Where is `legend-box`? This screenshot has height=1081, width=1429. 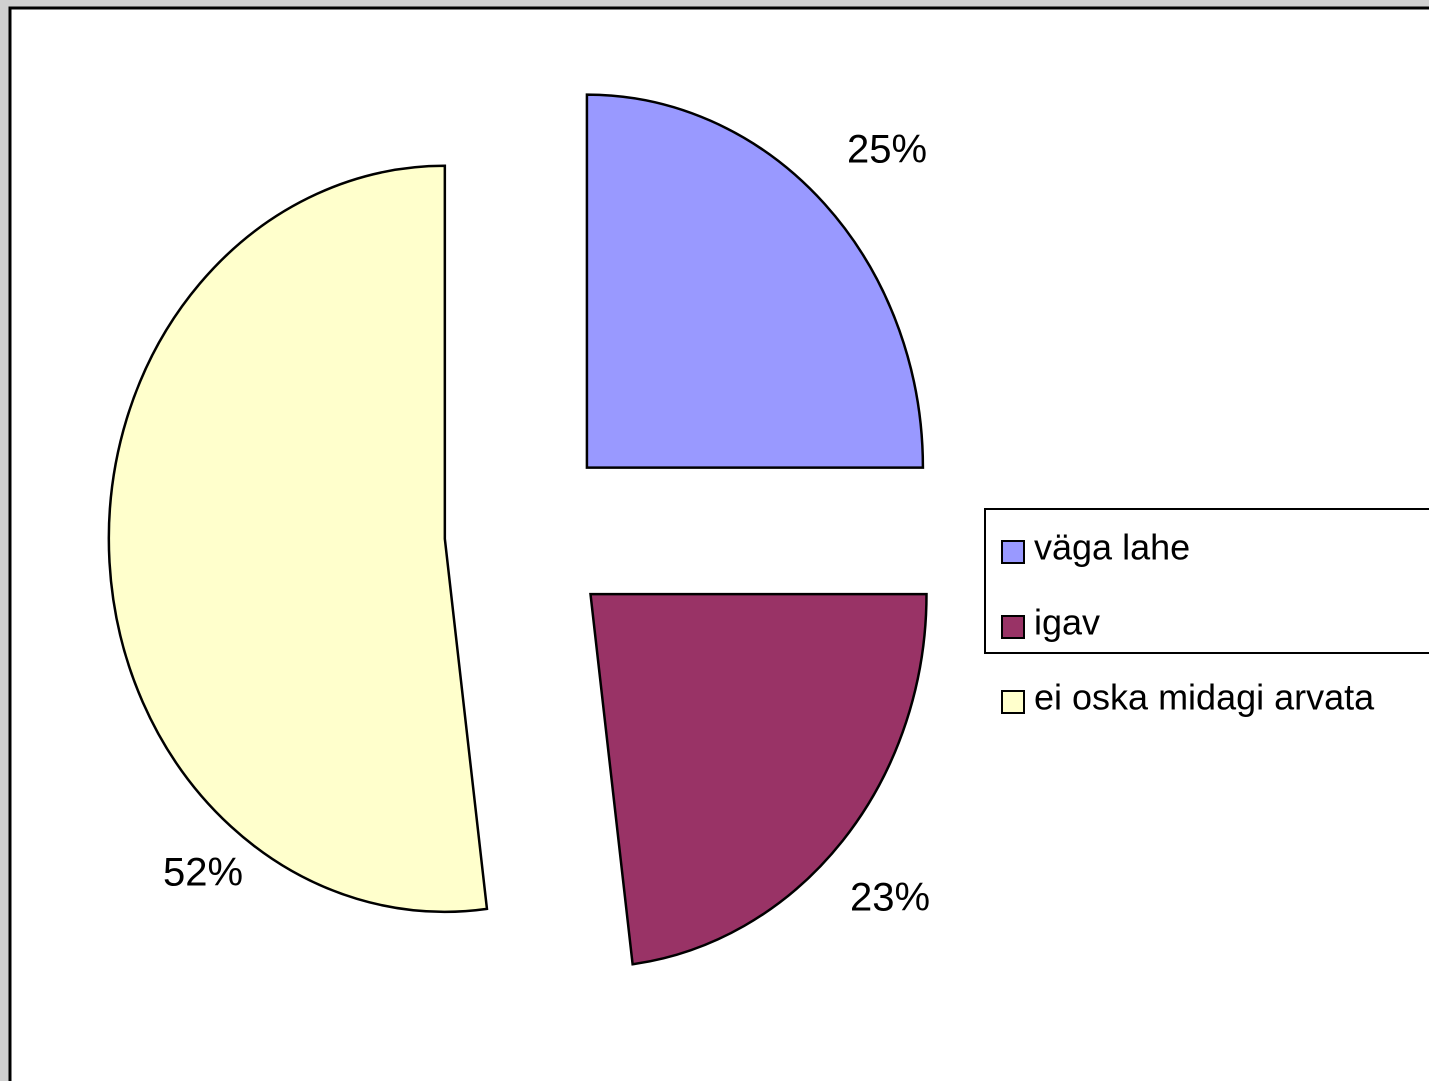 legend-box is located at coordinates (1206, 581).